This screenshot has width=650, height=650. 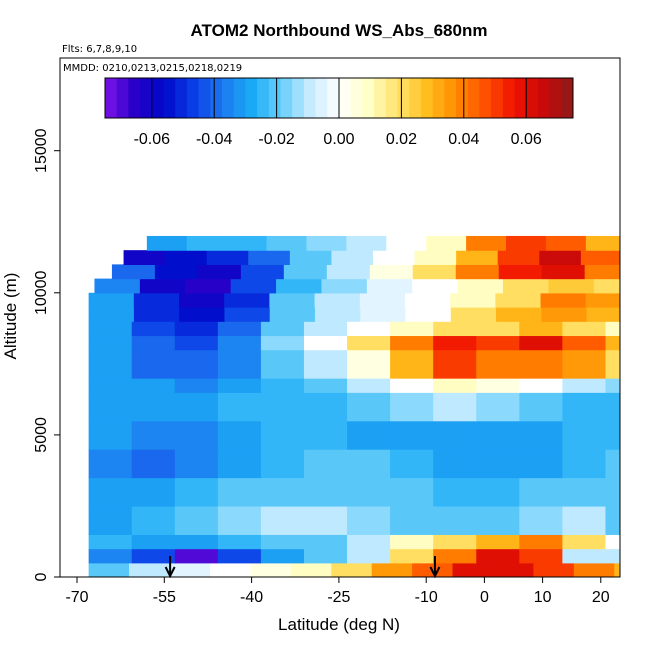 I want to click on x-tick-label: -55, so click(x=164, y=597).